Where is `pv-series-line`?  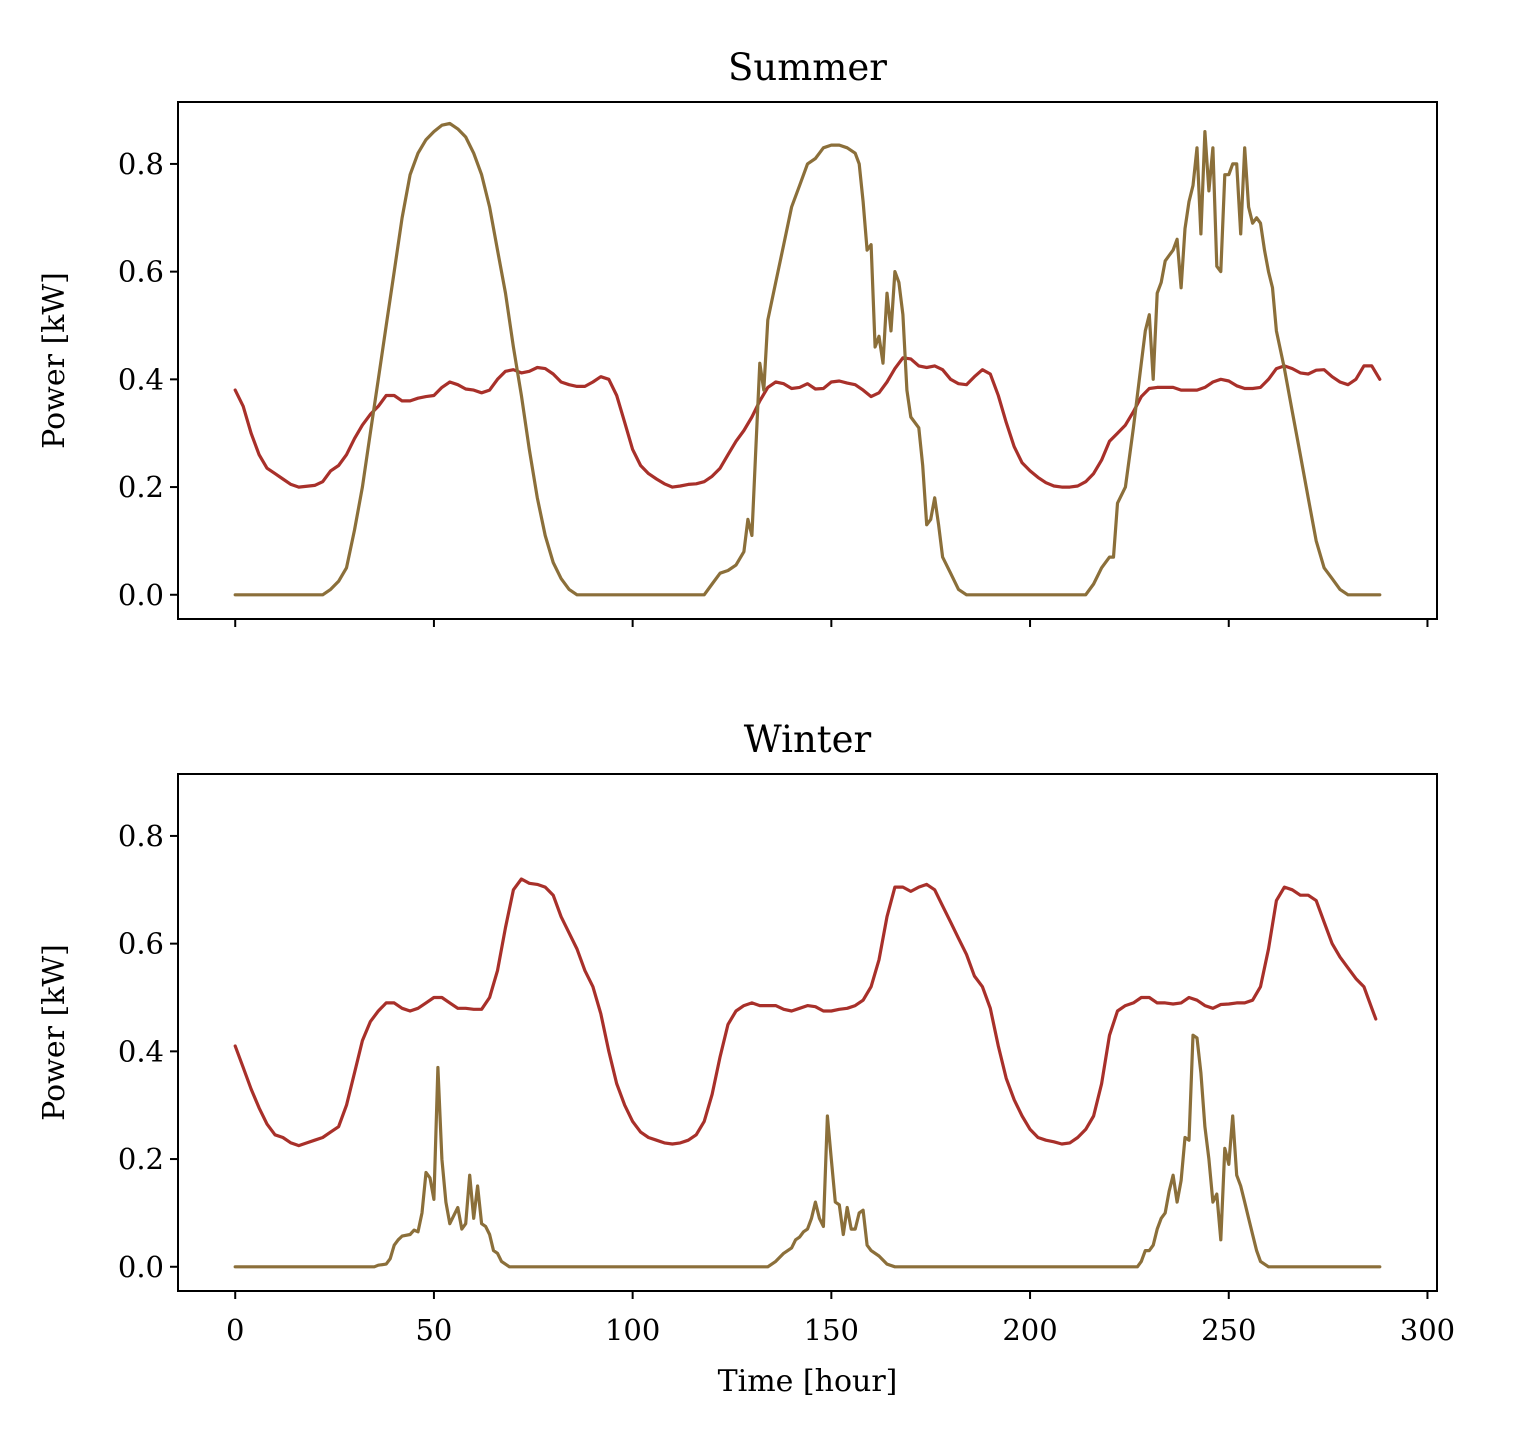
pv-series-line is located at coordinates (807, 1151).